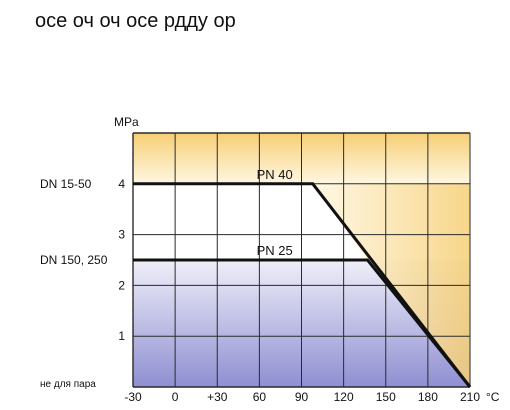 This screenshot has width=510, height=410. What do you see at coordinates (133, 397) in the screenshot?
I see `x-tick-label: -30` at bounding box center [133, 397].